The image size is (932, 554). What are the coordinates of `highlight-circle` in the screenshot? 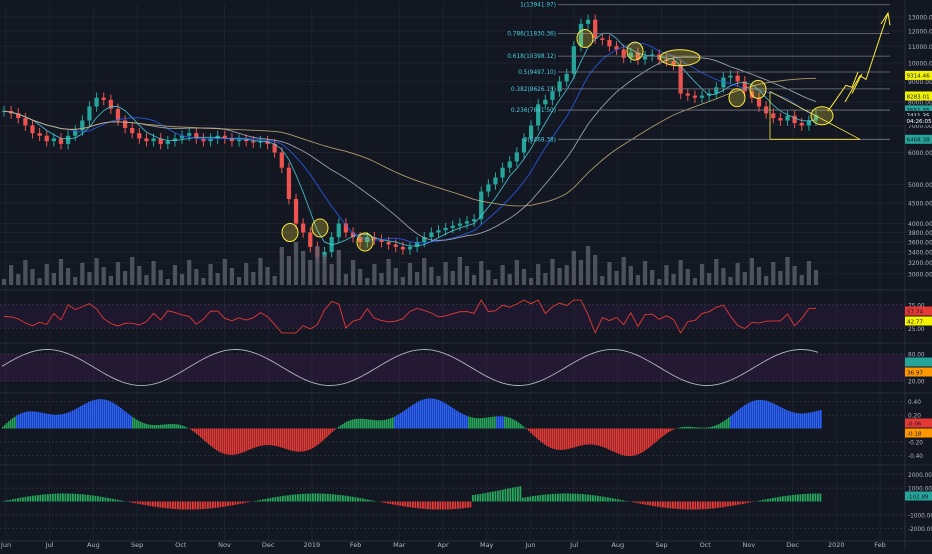 It's located at (290, 232).